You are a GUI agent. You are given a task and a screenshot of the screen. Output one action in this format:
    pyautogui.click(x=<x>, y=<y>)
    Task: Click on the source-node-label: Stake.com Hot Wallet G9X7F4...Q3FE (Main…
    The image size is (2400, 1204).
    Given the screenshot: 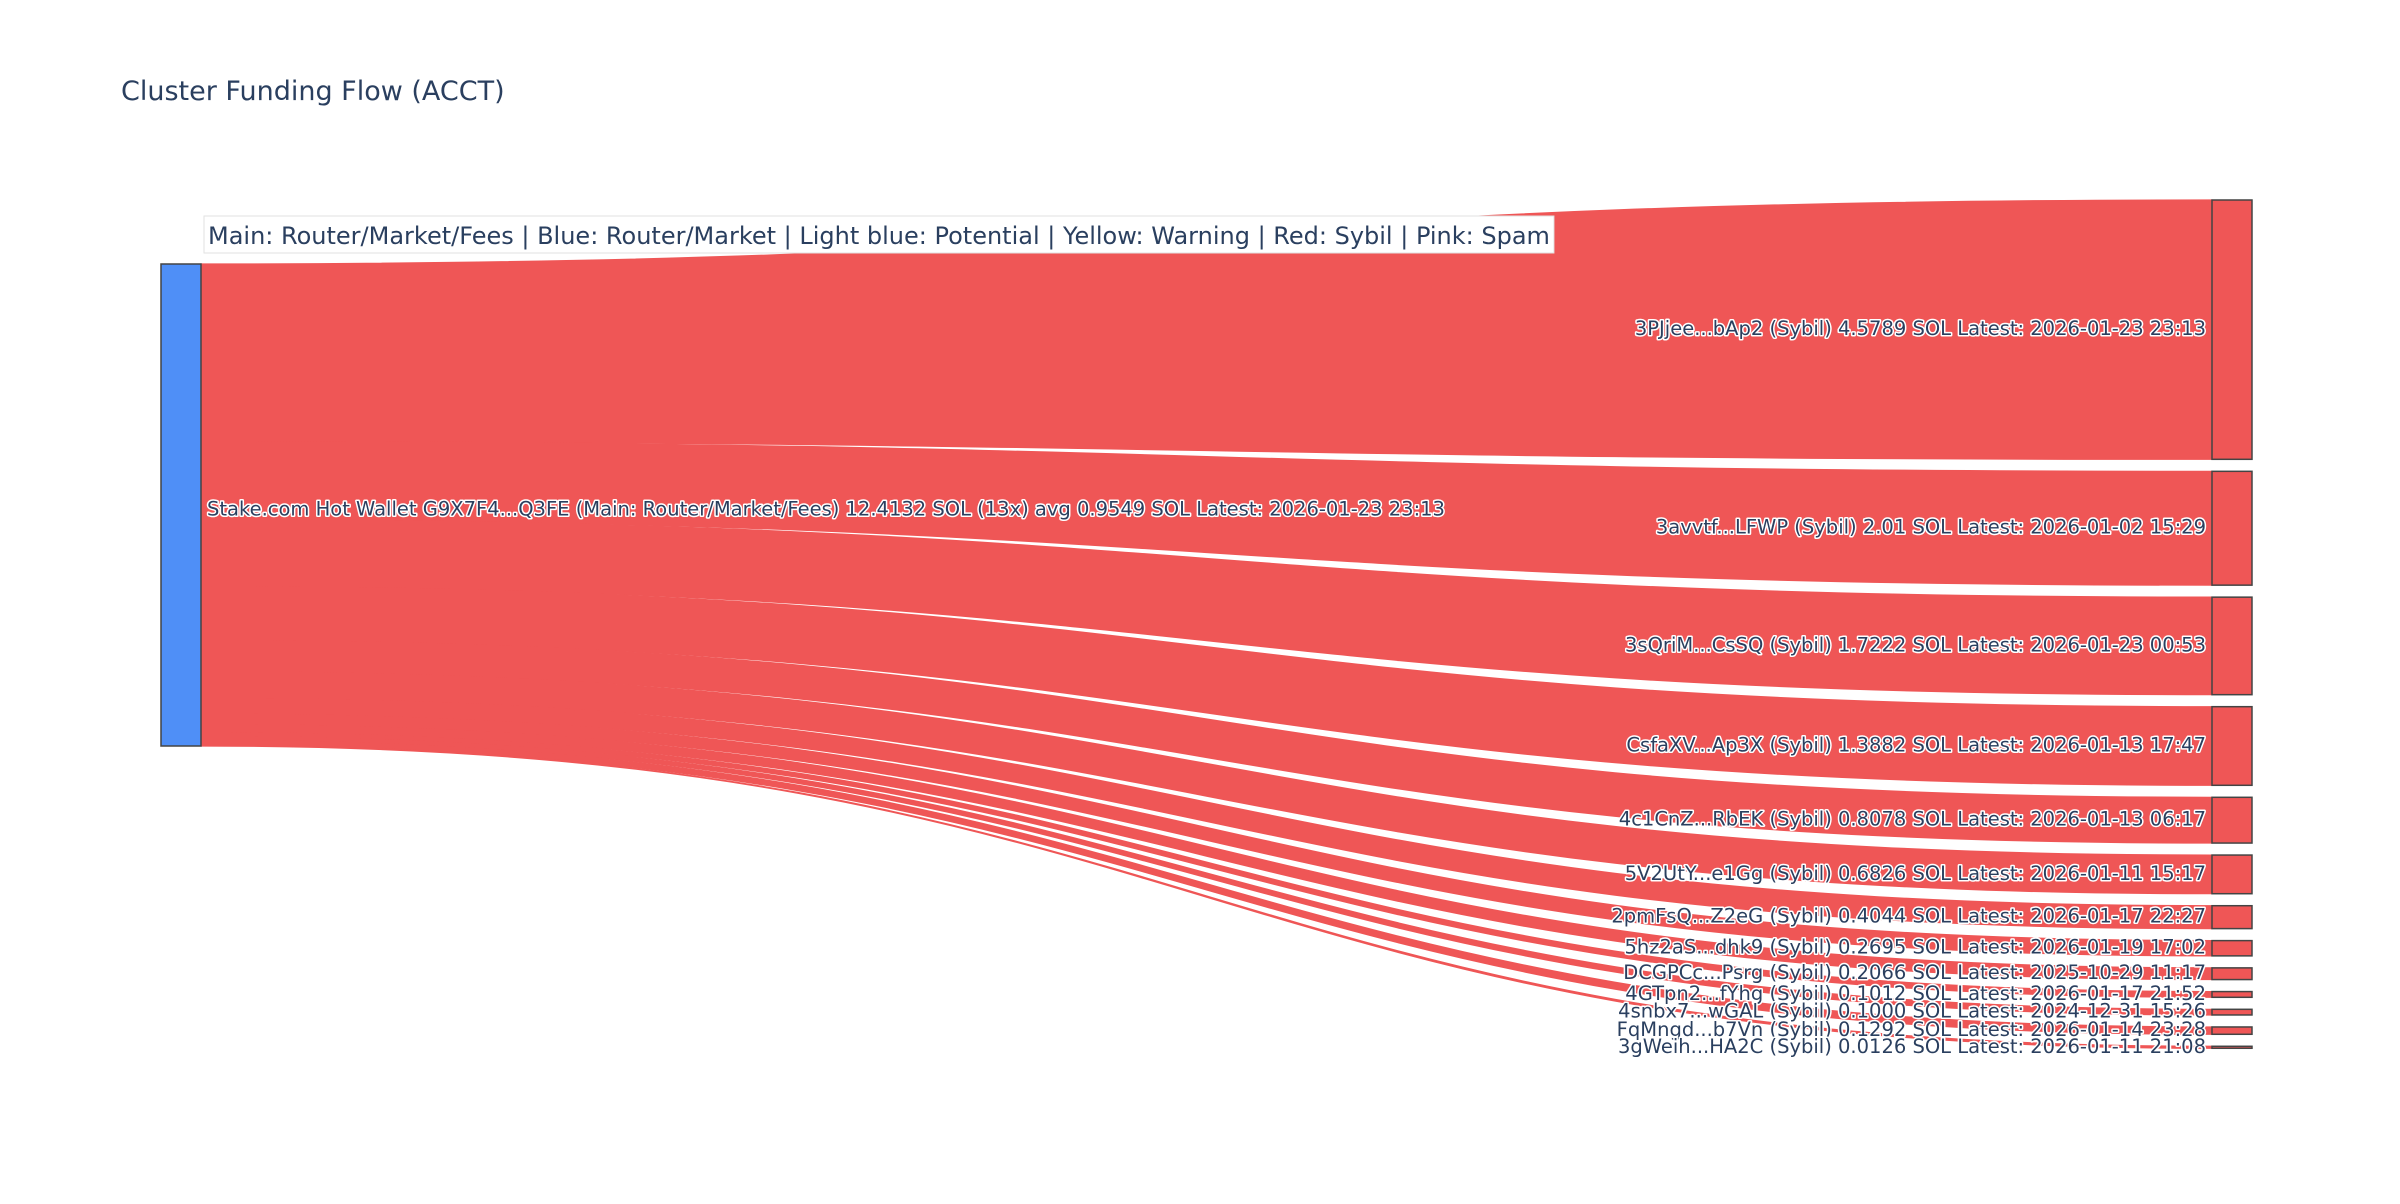 What is the action you would take?
    pyautogui.click(x=826, y=509)
    